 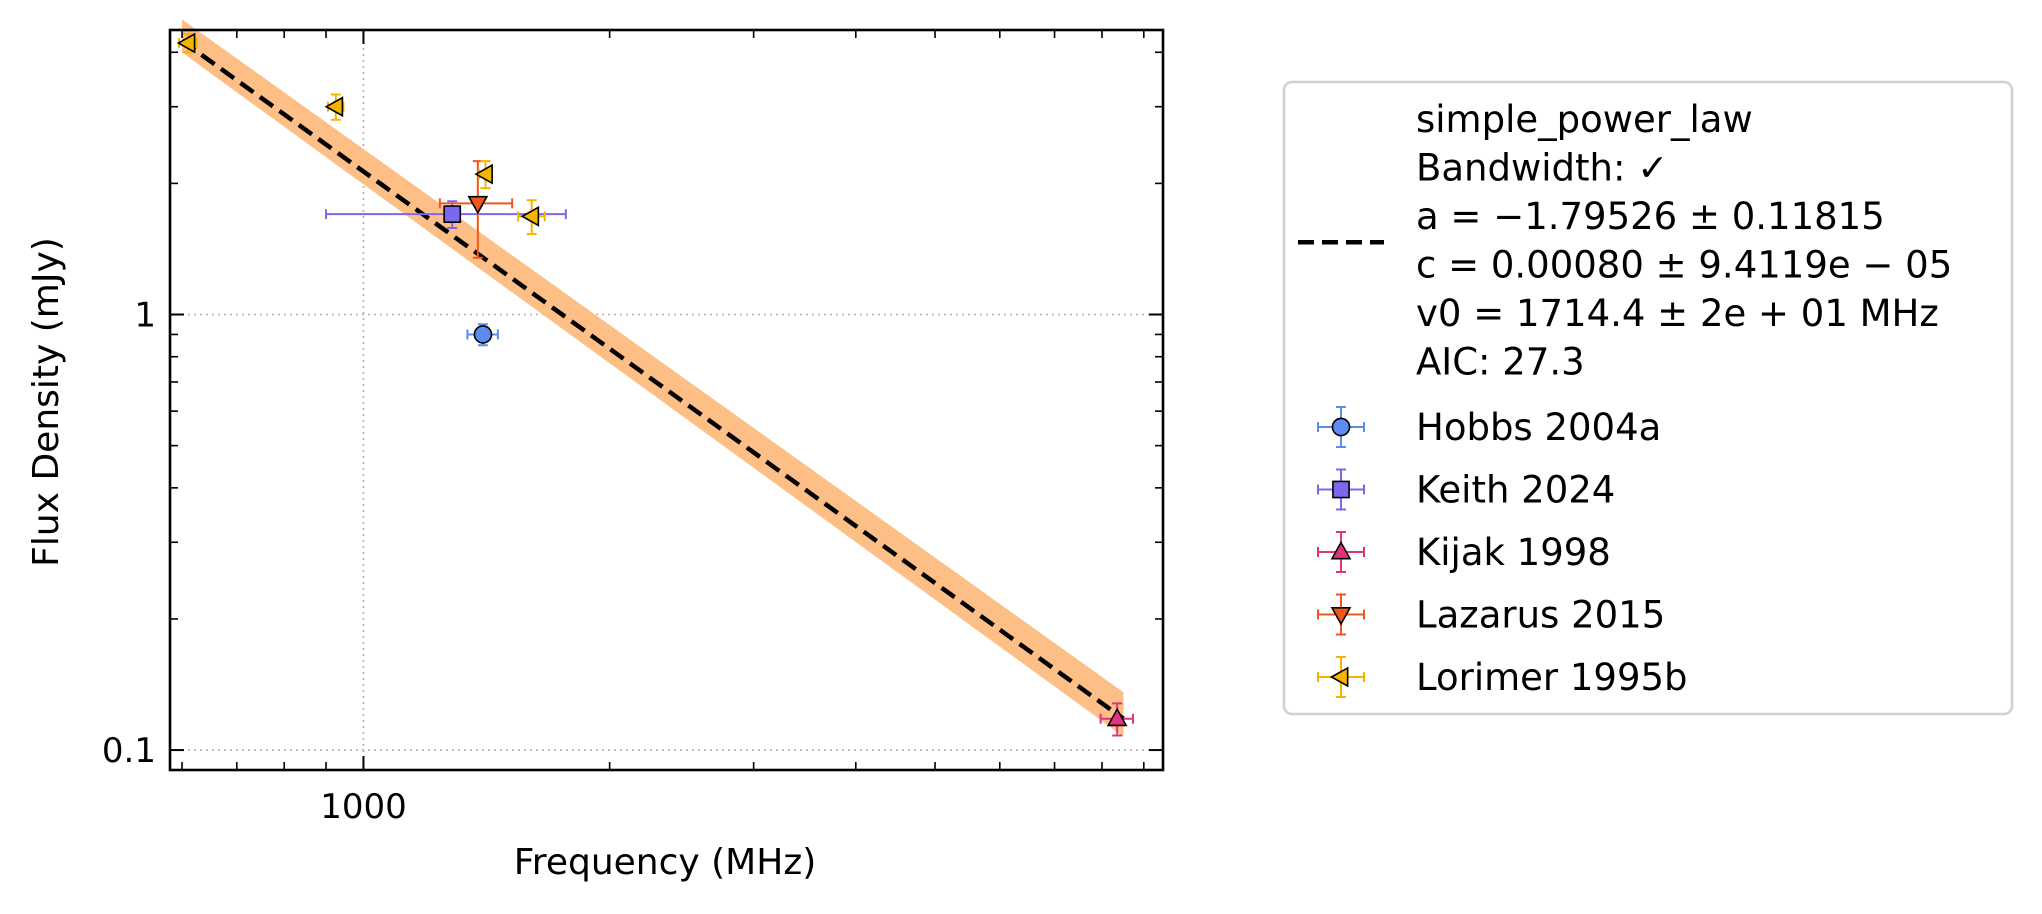 What do you see at coordinates (1538, 427) in the screenshot?
I see `legend-label: Hobbs 2004a` at bounding box center [1538, 427].